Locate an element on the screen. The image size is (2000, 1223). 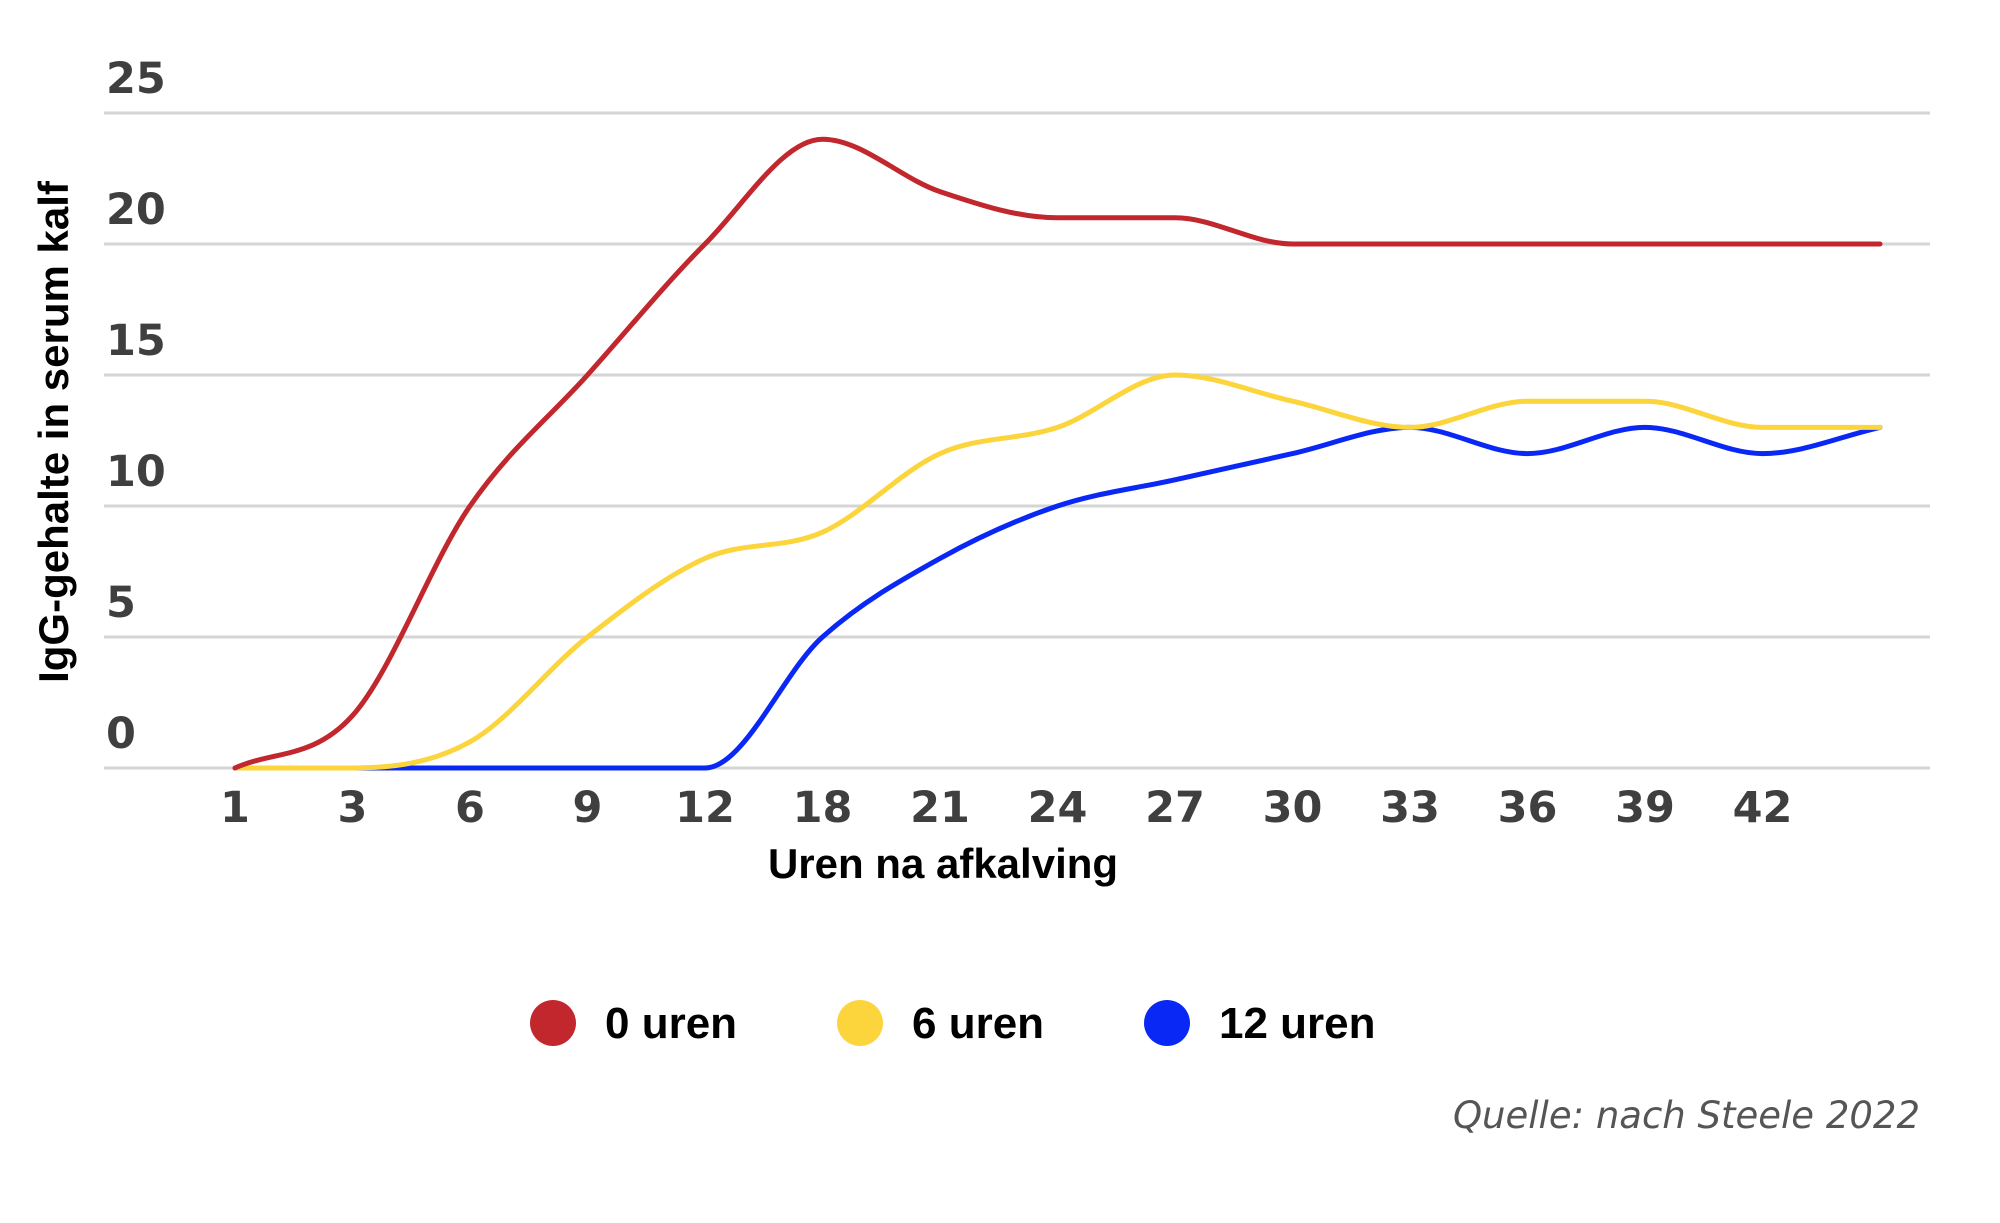
x-tick-label: 12 is located at coordinates (705, 808).